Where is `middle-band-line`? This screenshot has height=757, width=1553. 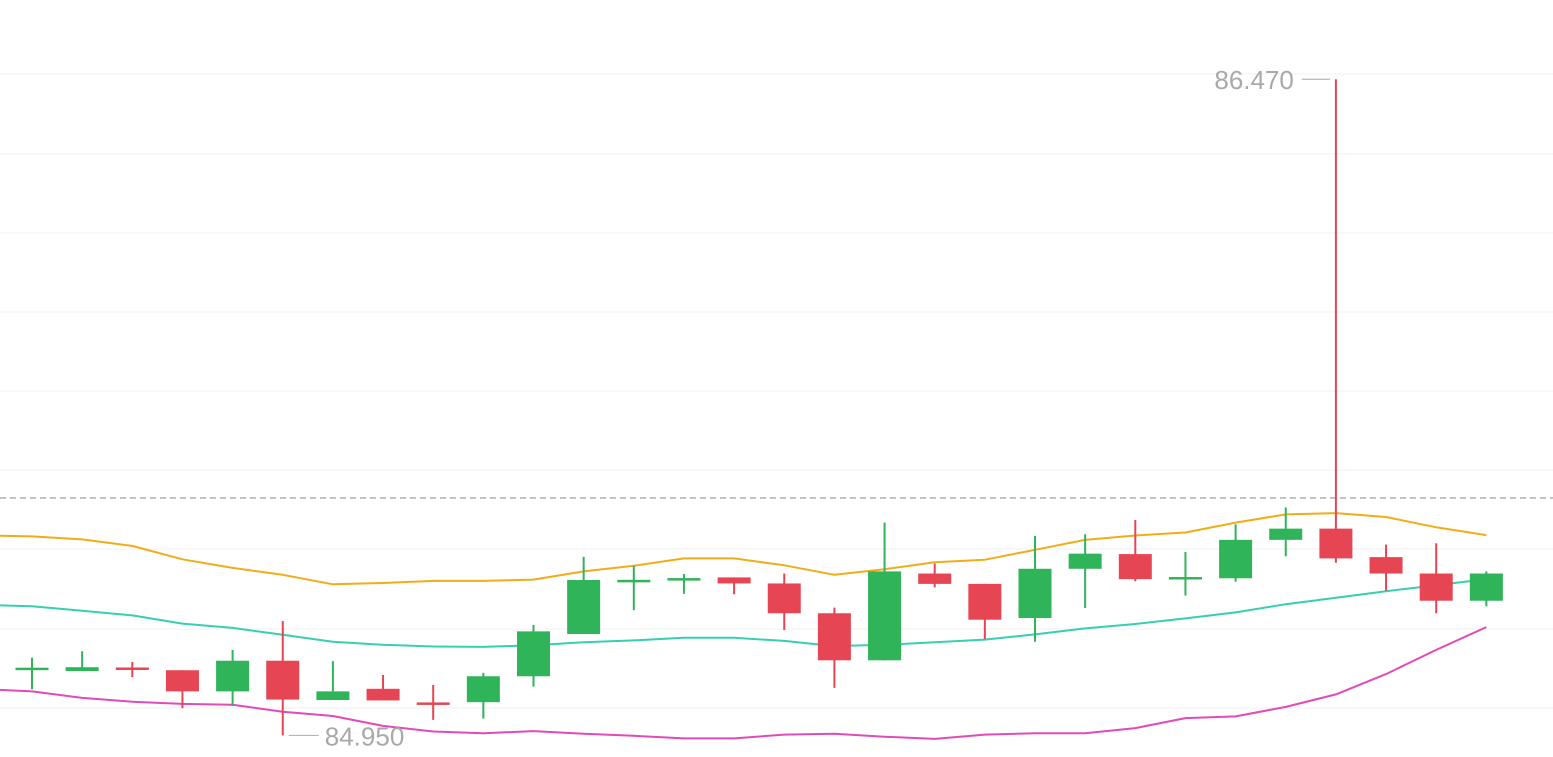
middle-band-line is located at coordinates (743, 613).